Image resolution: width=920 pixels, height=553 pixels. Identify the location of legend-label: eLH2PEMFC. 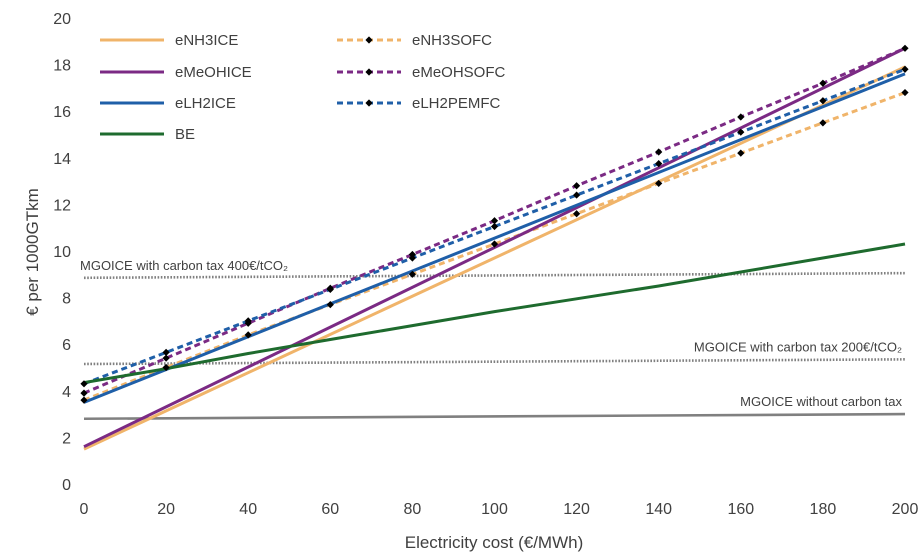
(456, 103).